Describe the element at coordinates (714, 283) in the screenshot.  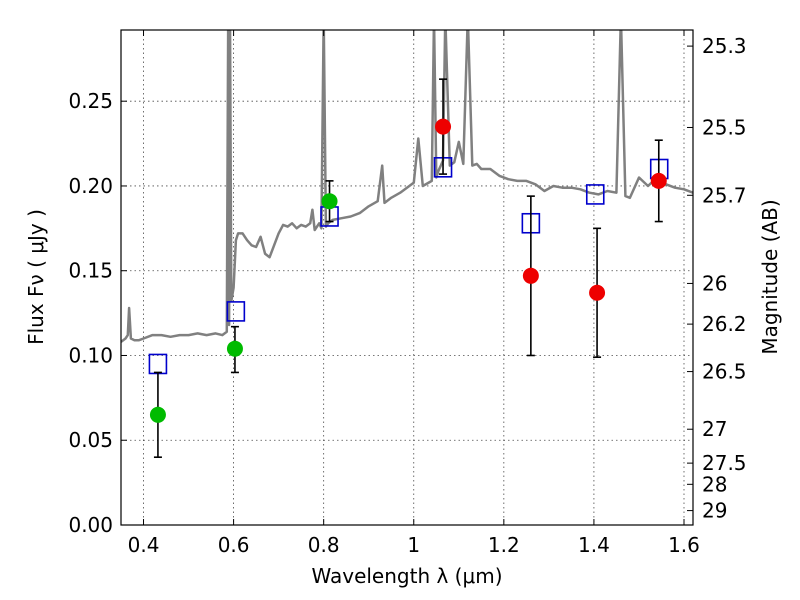
I see `y2-tick-label: 26` at that location.